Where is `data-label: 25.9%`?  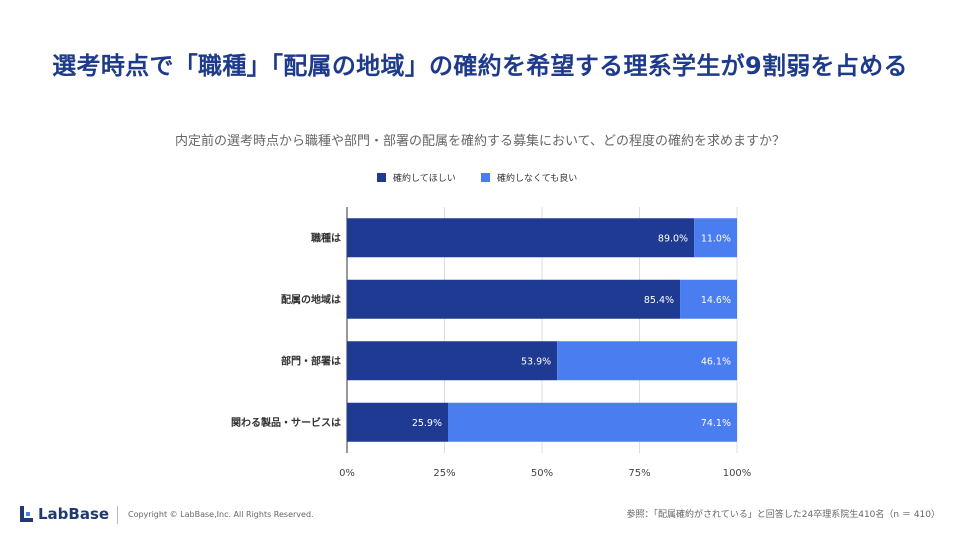
data-label: 25.9% is located at coordinates (427, 423).